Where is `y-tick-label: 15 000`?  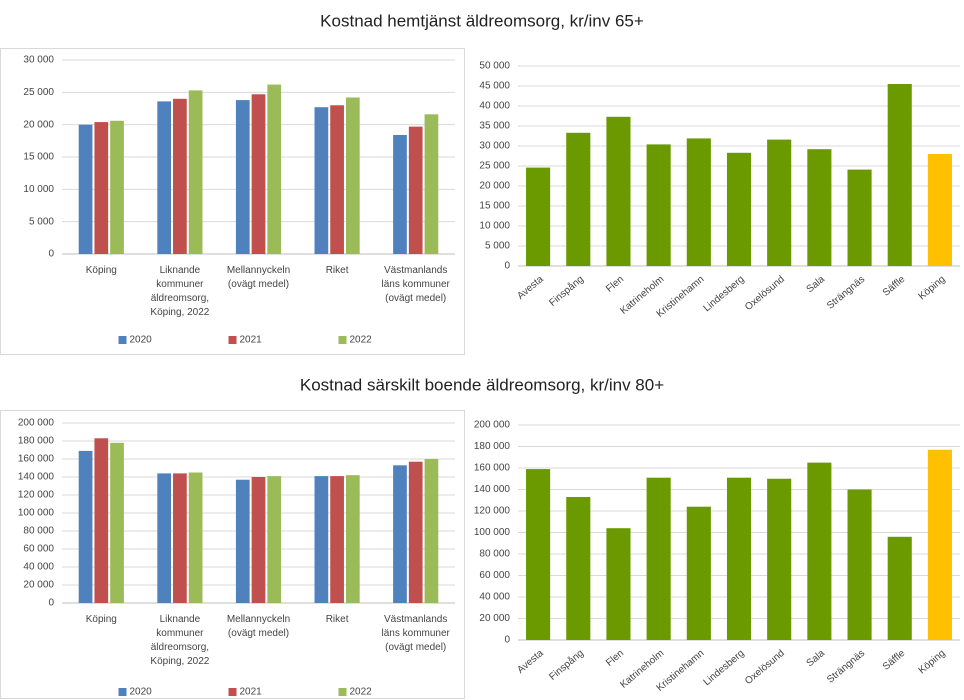 y-tick-label: 15 000 is located at coordinates (494, 206).